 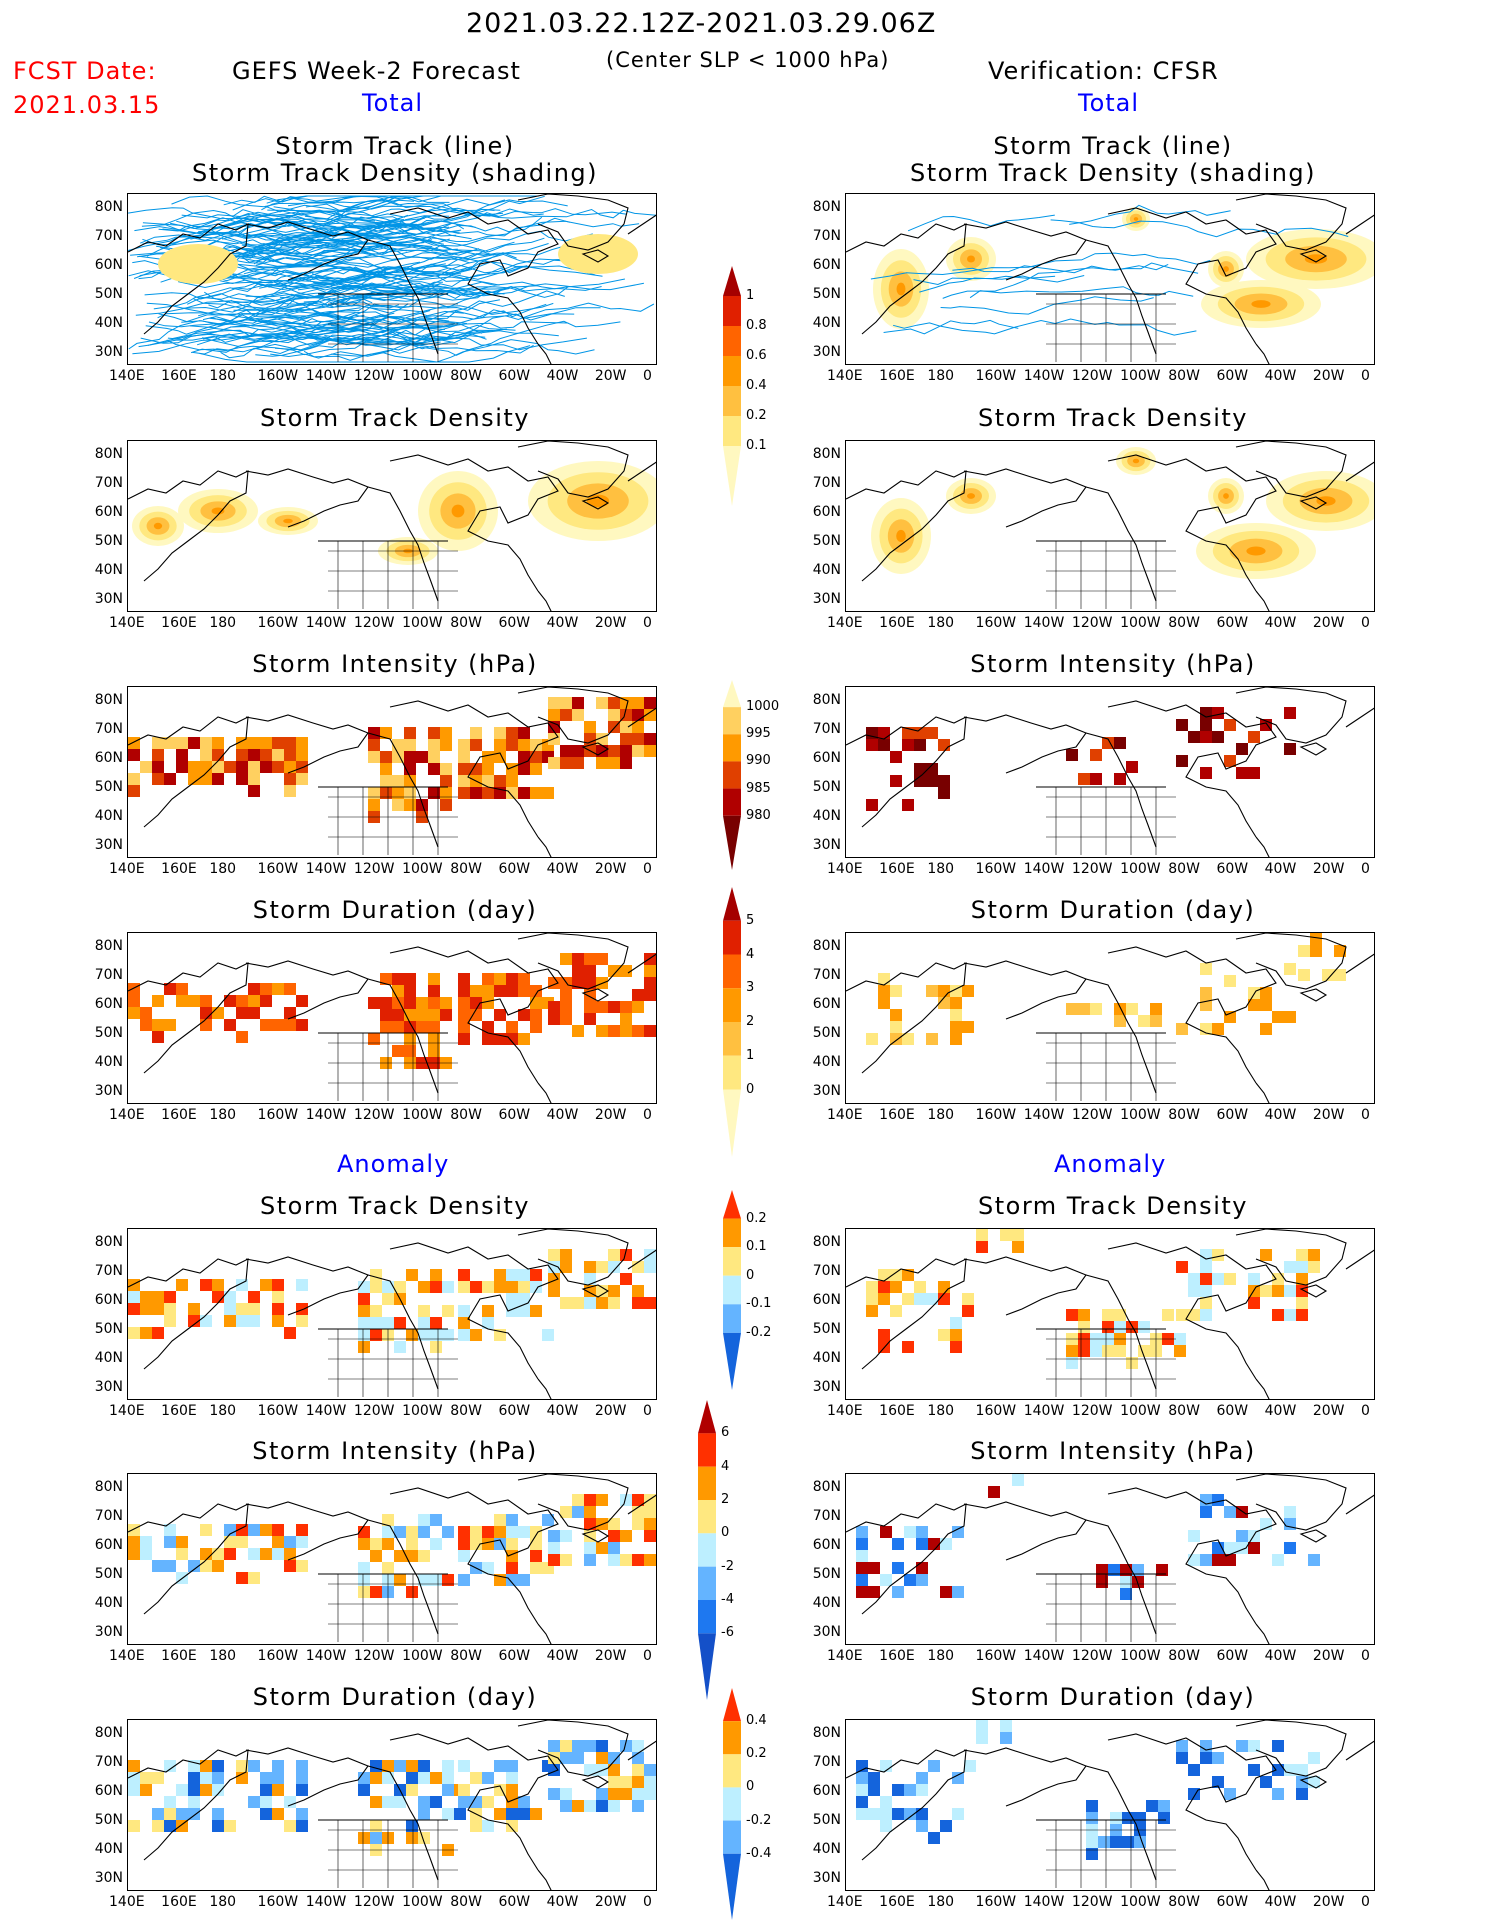 I want to click on map-panel-r3-c1, so click(x=1110, y=1018).